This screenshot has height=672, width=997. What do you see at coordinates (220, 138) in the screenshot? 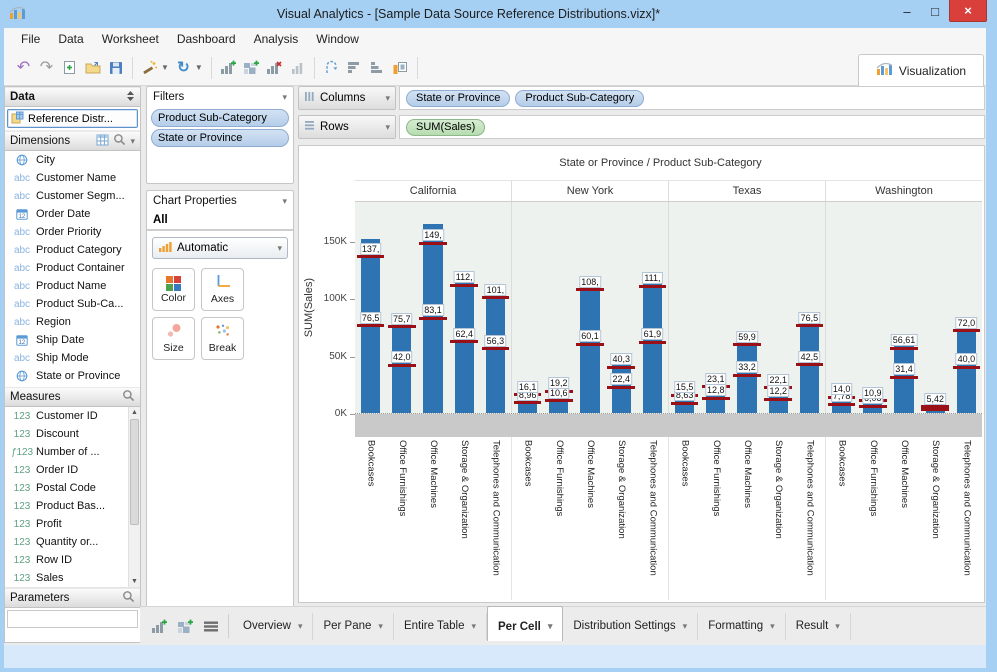
I see `filter-pill-state-or-province: State or Province` at bounding box center [220, 138].